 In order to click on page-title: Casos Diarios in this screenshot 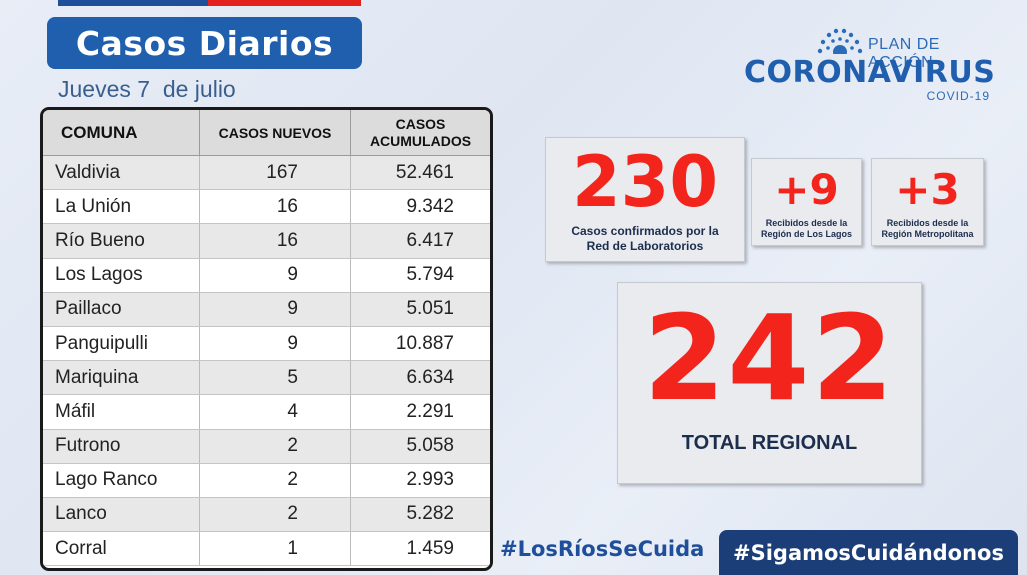, I will do `click(204, 43)`.